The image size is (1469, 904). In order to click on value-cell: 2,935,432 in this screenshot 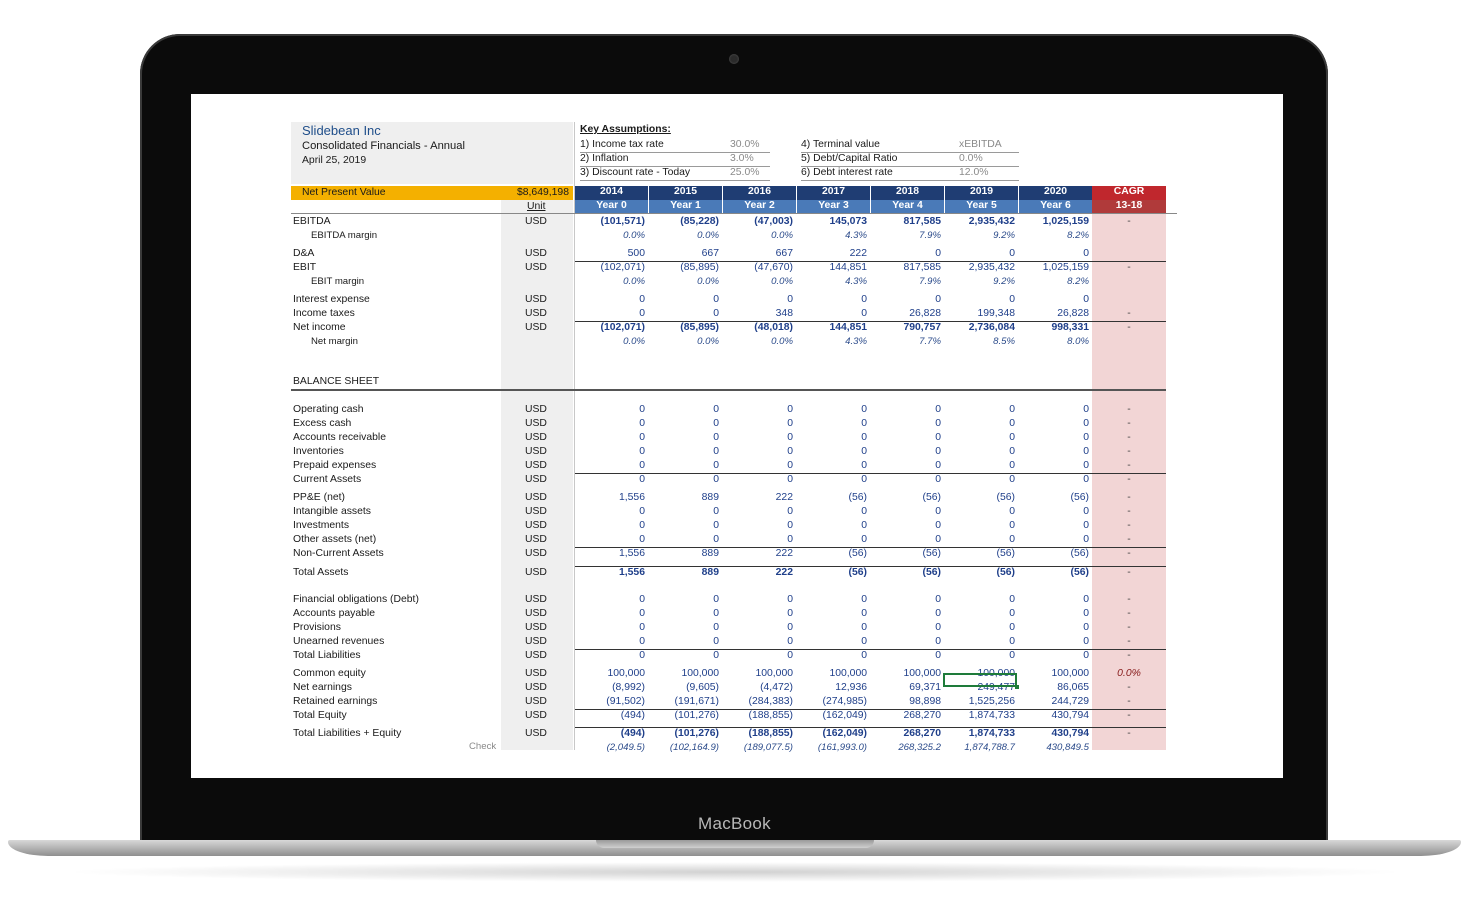, I will do `click(991, 221)`.